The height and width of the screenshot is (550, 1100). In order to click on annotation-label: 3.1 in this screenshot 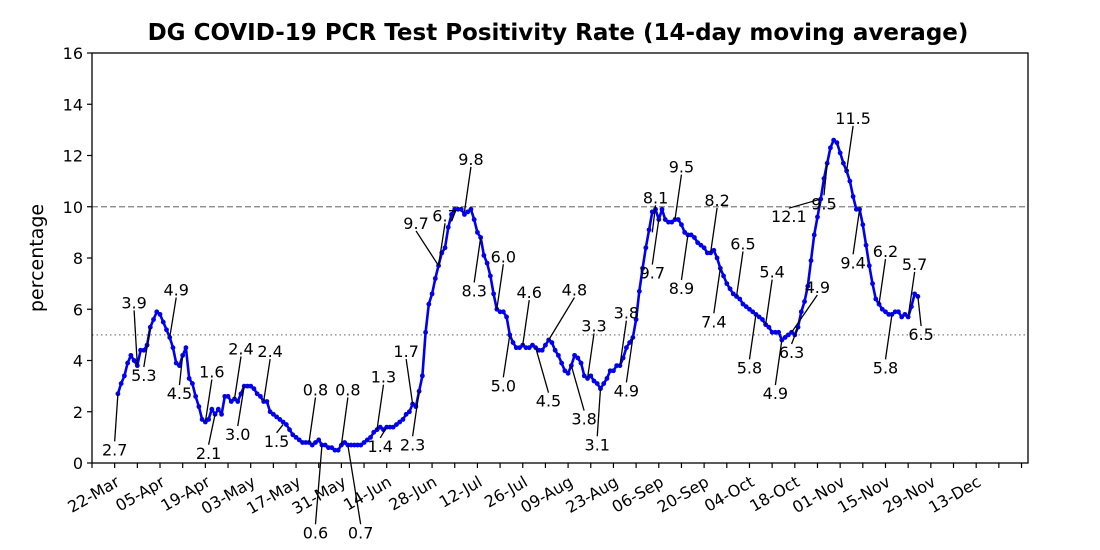, I will do `click(597, 444)`.